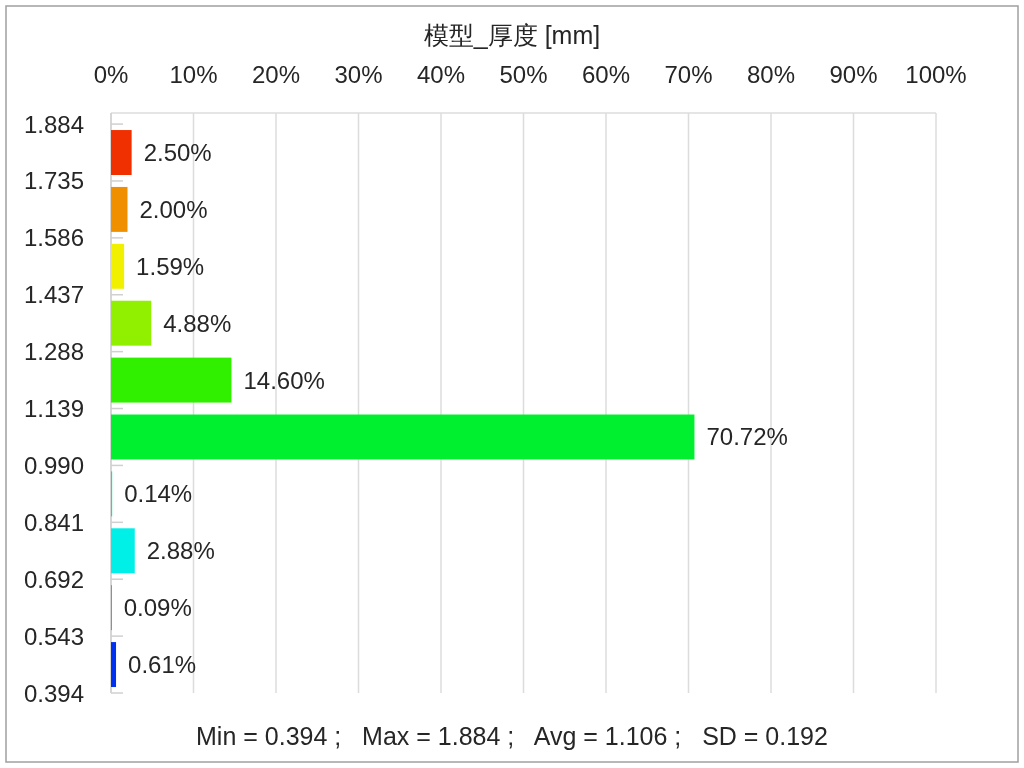  Describe the element at coordinates (53, 579) in the screenshot. I see `y-tick-label: 0.692` at that location.